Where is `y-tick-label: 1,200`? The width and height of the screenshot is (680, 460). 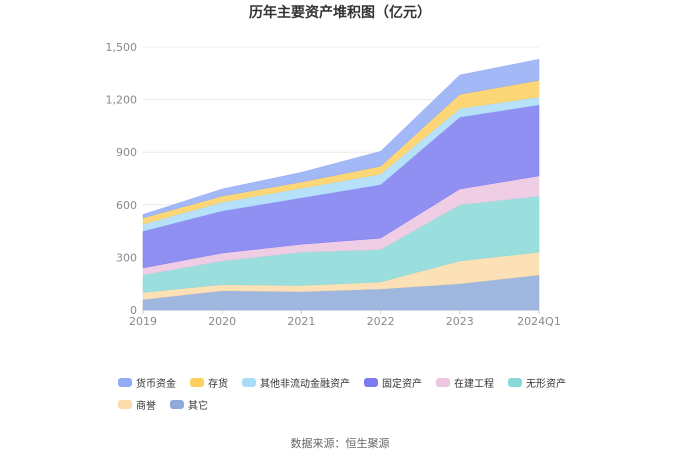
y-tick-label: 1,200 is located at coordinates (122, 100).